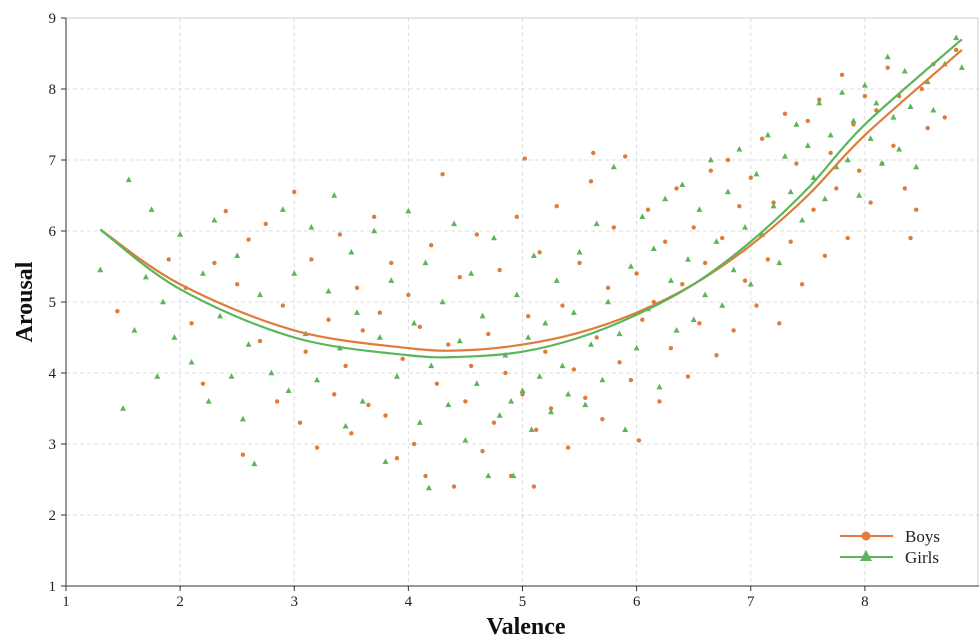  I want to click on y-tick-label: 6, so click(53, 232).